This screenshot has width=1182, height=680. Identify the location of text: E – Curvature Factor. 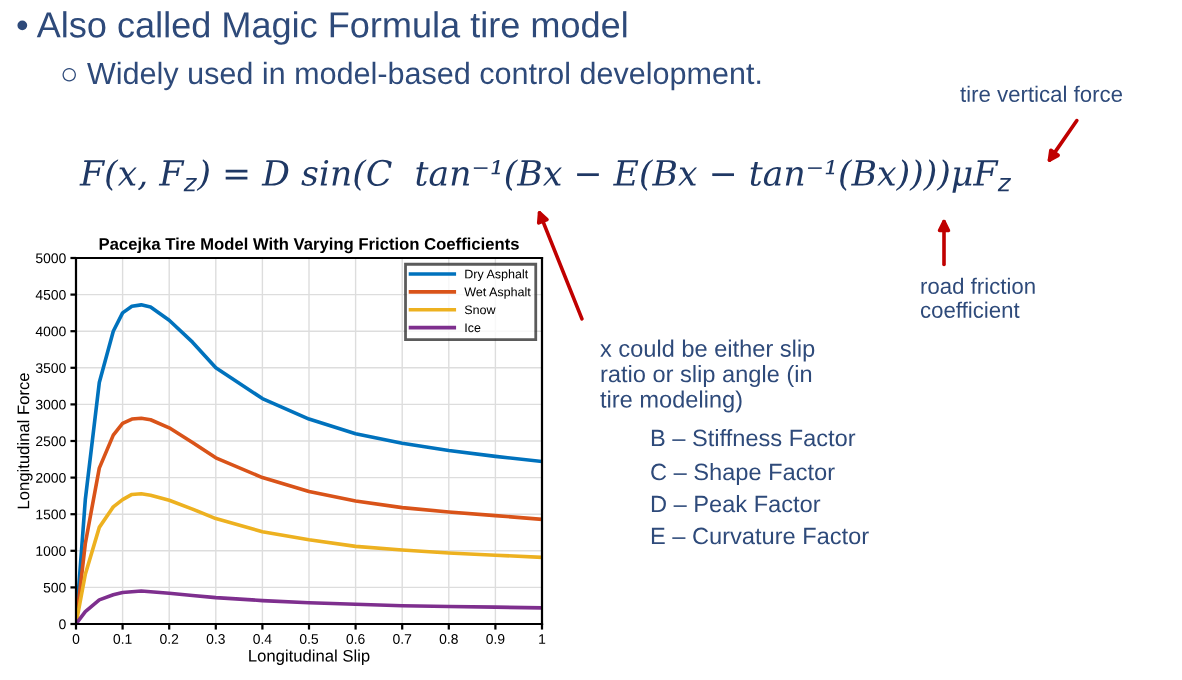
(760, 536).